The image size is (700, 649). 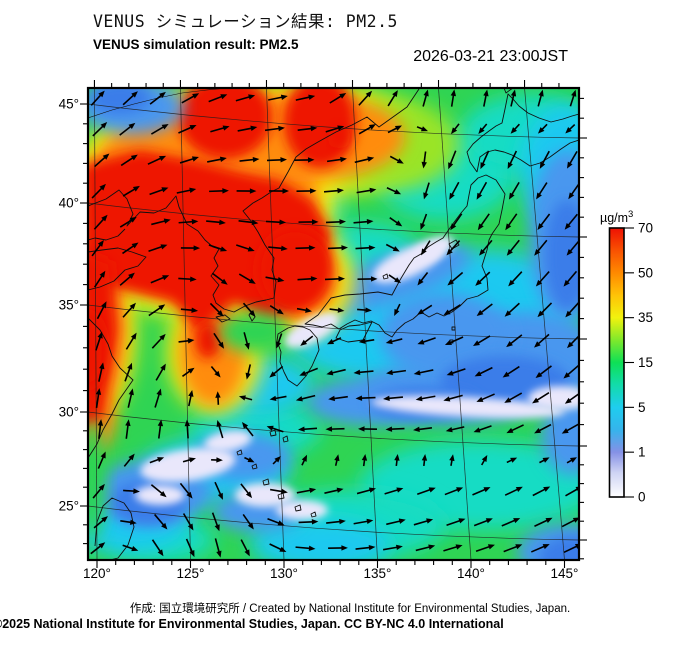 I want to click on svg-text: 40°, so click(x=69, y=203).